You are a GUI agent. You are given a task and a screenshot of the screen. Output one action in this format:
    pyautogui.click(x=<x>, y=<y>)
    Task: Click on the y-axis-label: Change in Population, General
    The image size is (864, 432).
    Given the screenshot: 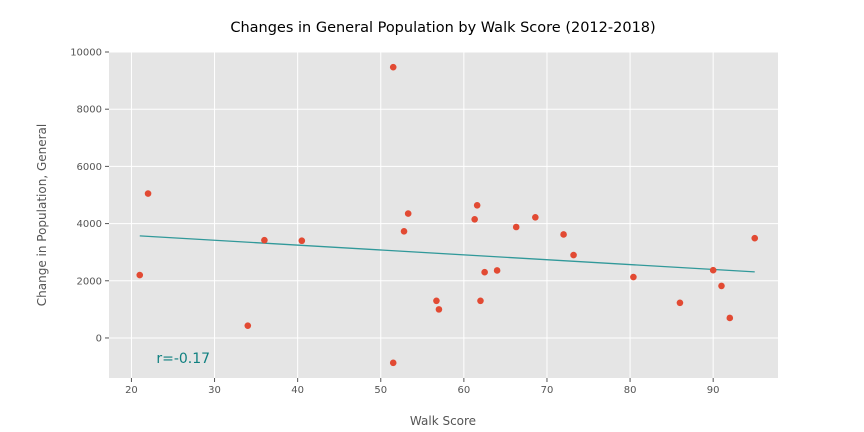 What is the action you would take?
    pyautogui.click(x=42, y=215)
    